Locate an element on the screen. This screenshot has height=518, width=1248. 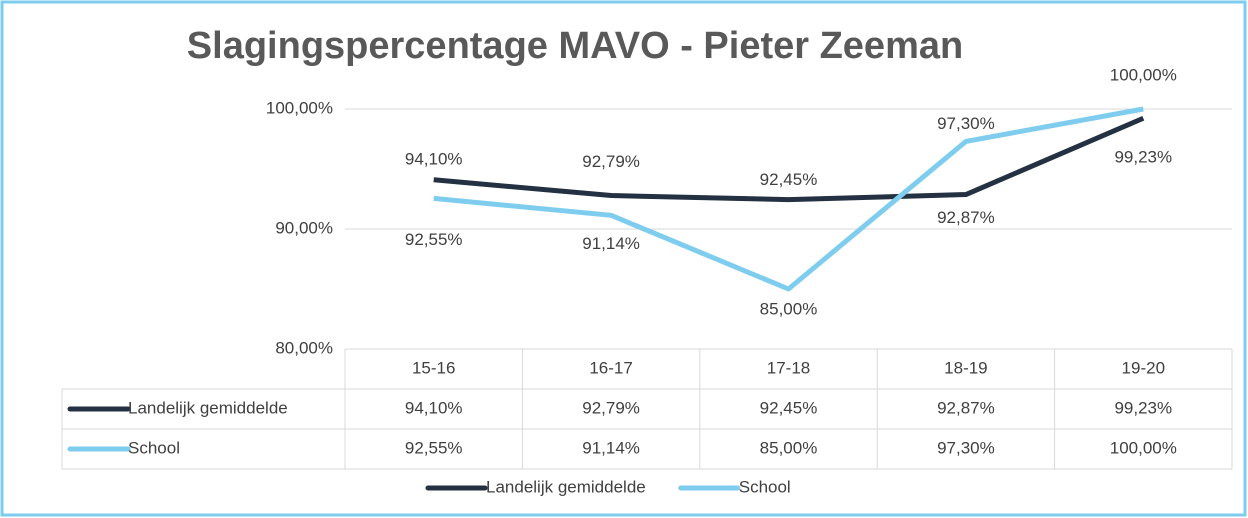
x-tick-label: 16-17 is located at coordinates (610, 367).